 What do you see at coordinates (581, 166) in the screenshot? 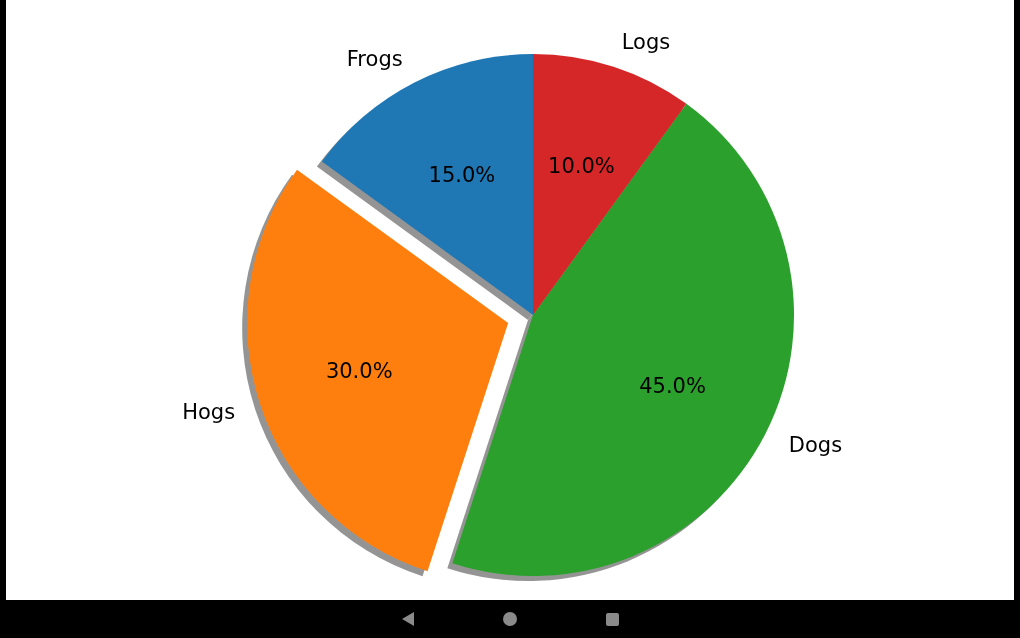
I see `data-label: 10.0%` at bounding box center [581, 166].